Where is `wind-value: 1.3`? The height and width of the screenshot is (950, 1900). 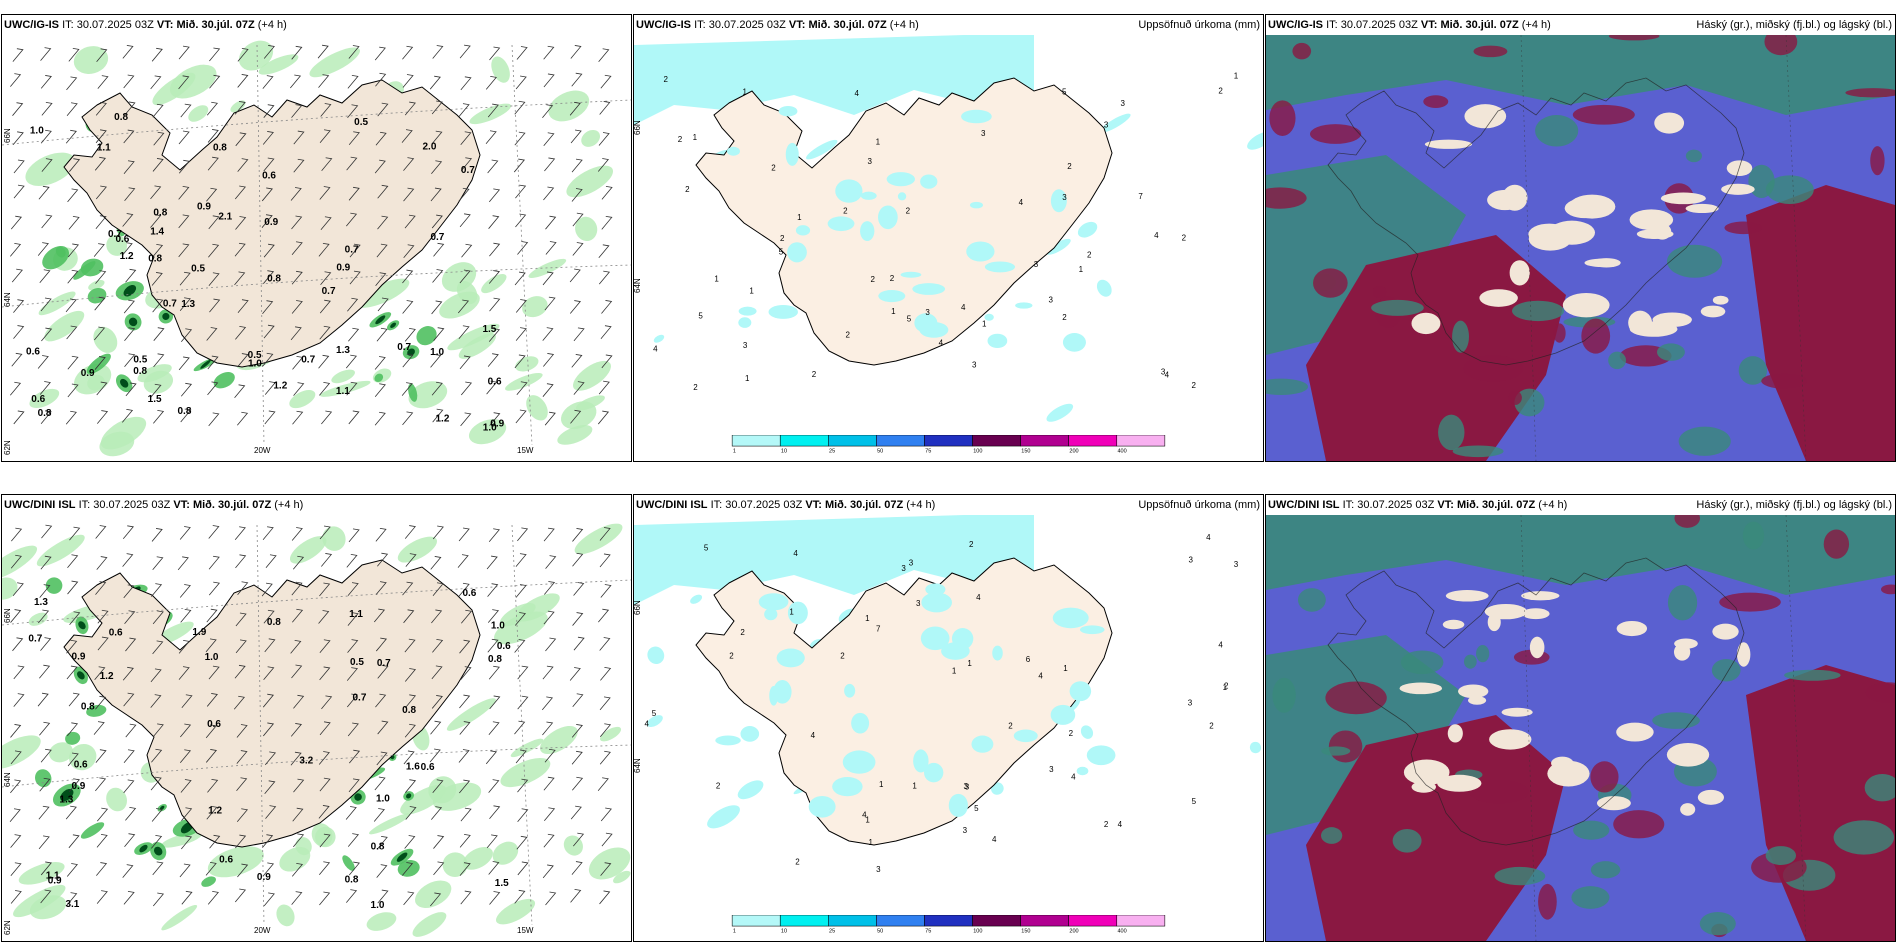
wind-value: 1.3 is located at coordinates (188, 304).